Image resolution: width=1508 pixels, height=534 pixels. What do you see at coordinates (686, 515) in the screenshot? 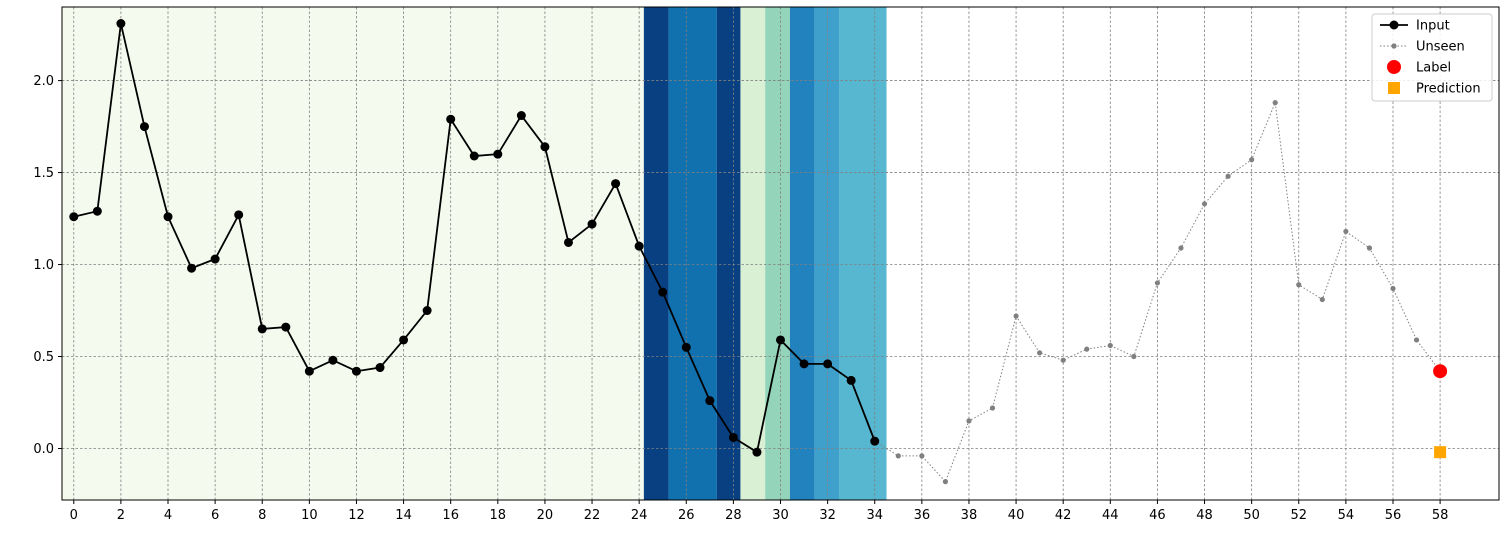
I see `x-tick-label: 26` at bounding box center [686, 515].